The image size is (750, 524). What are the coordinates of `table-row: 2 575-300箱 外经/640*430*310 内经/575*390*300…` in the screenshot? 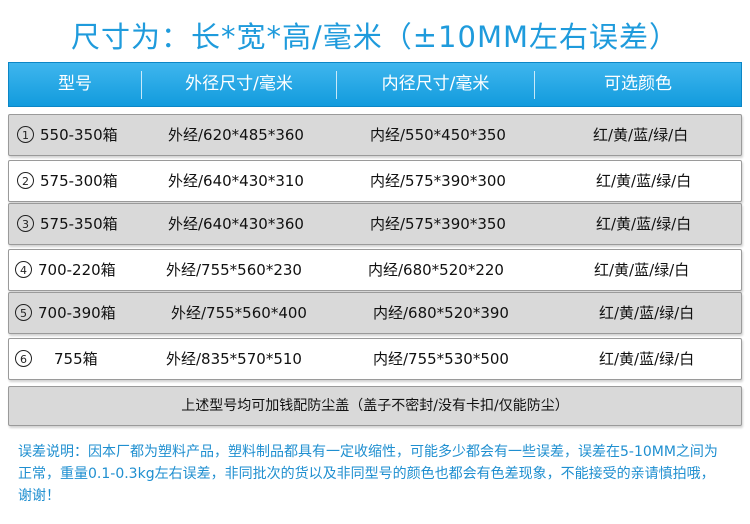 It's located at (375, 181).